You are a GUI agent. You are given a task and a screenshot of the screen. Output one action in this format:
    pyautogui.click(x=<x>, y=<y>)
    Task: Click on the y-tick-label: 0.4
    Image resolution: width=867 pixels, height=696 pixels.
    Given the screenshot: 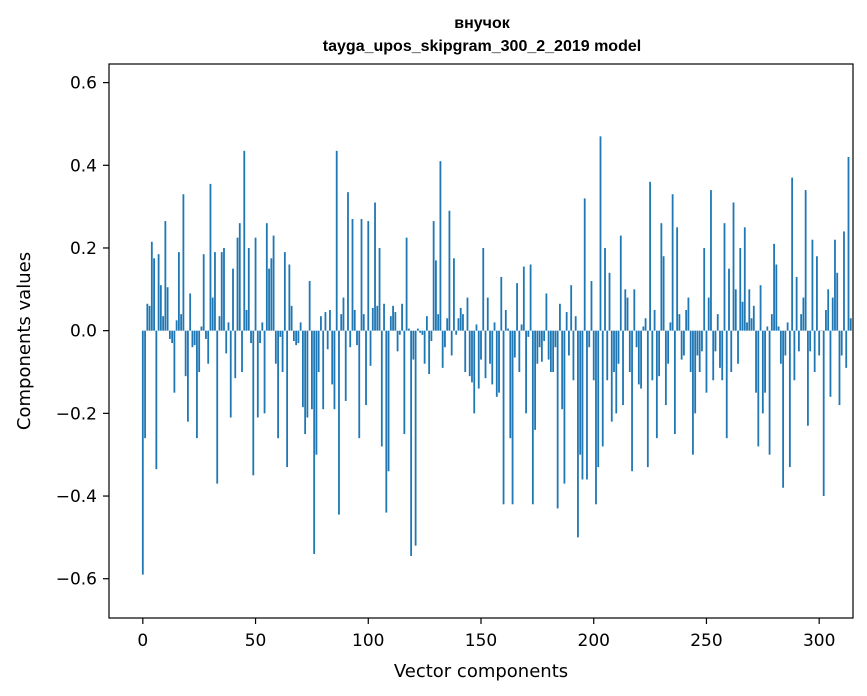 What is the action you would take?
    pyautogui.click(x=83, y=166)
    